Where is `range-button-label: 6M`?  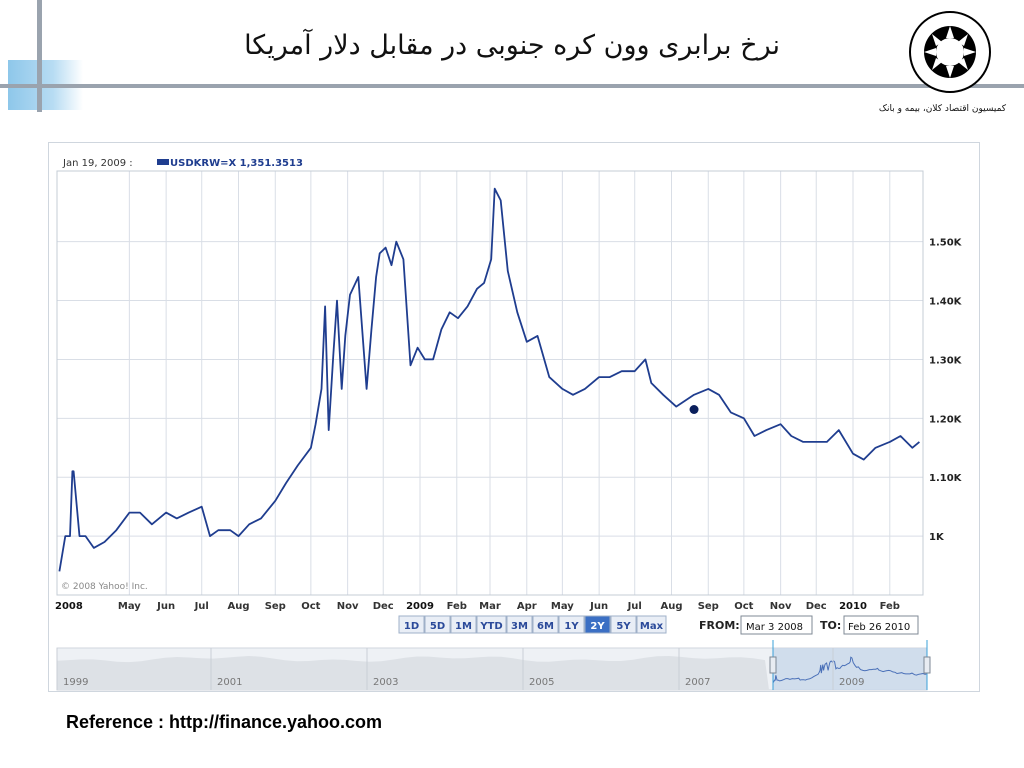
range-button-label: 6M is located at coordinates (545, 626).